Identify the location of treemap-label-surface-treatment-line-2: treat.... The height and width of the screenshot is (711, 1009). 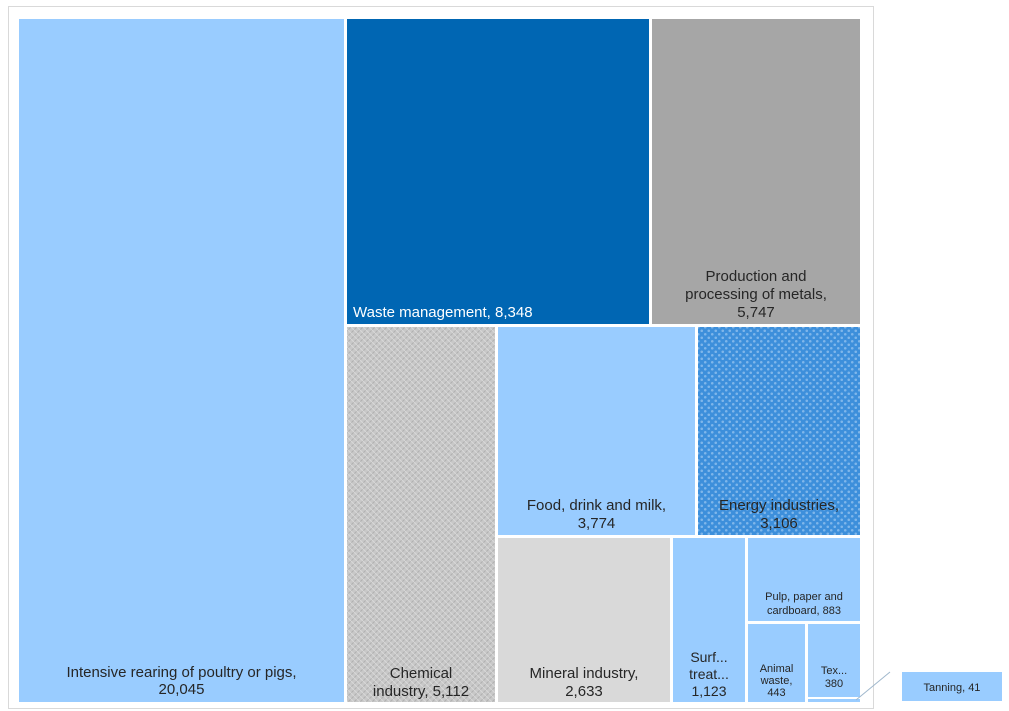
(709, 674).